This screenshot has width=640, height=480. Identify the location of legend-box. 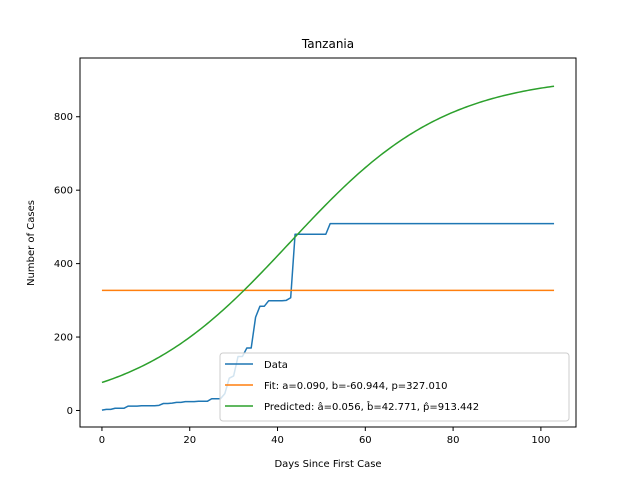
(394, 387).